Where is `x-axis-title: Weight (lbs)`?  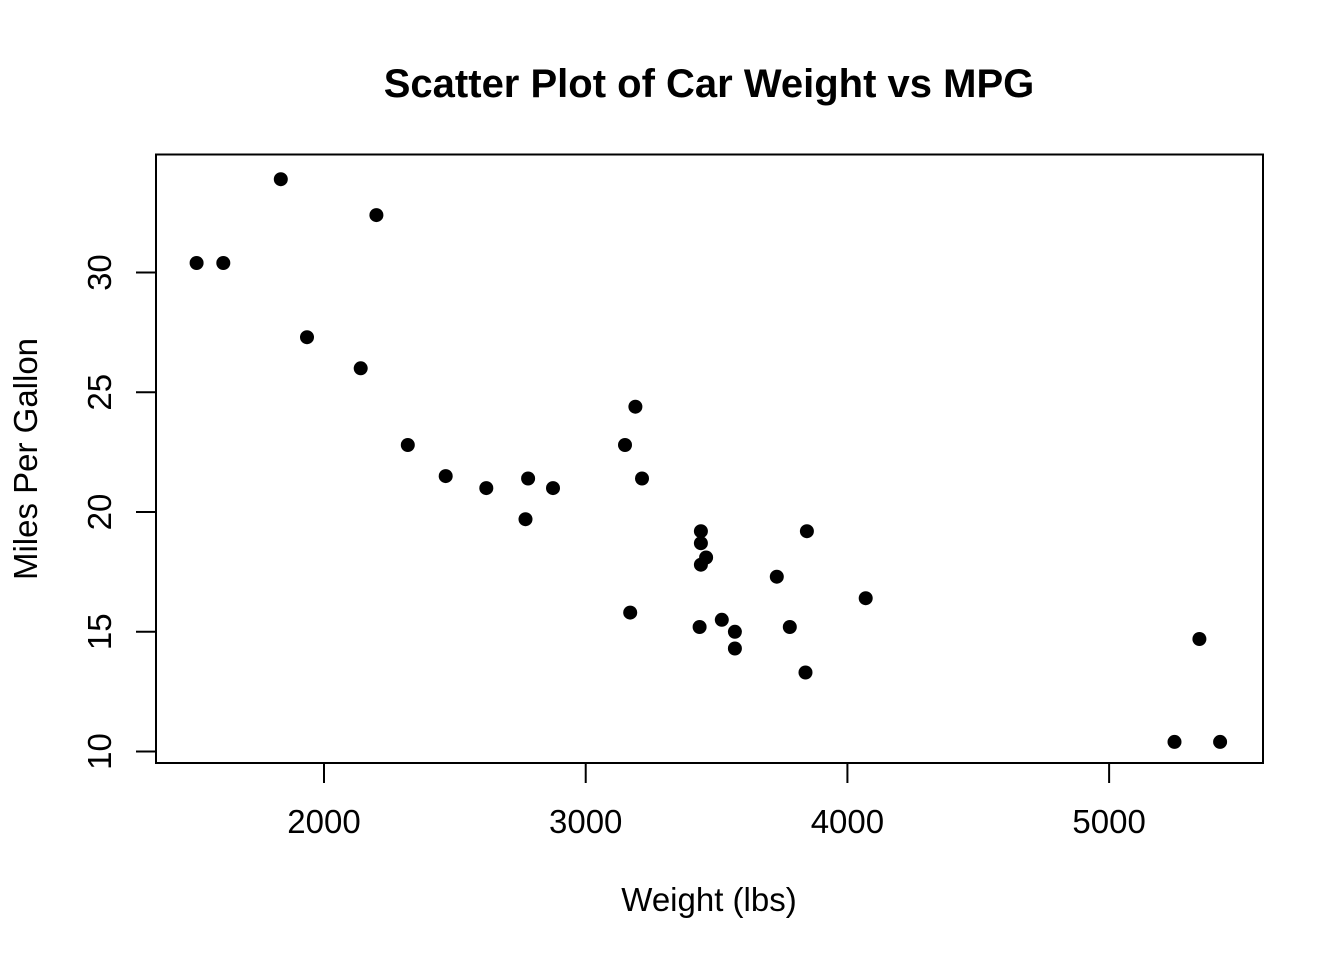
x-axis-title: Weight (lbs) is located at coordinates (708, 899).